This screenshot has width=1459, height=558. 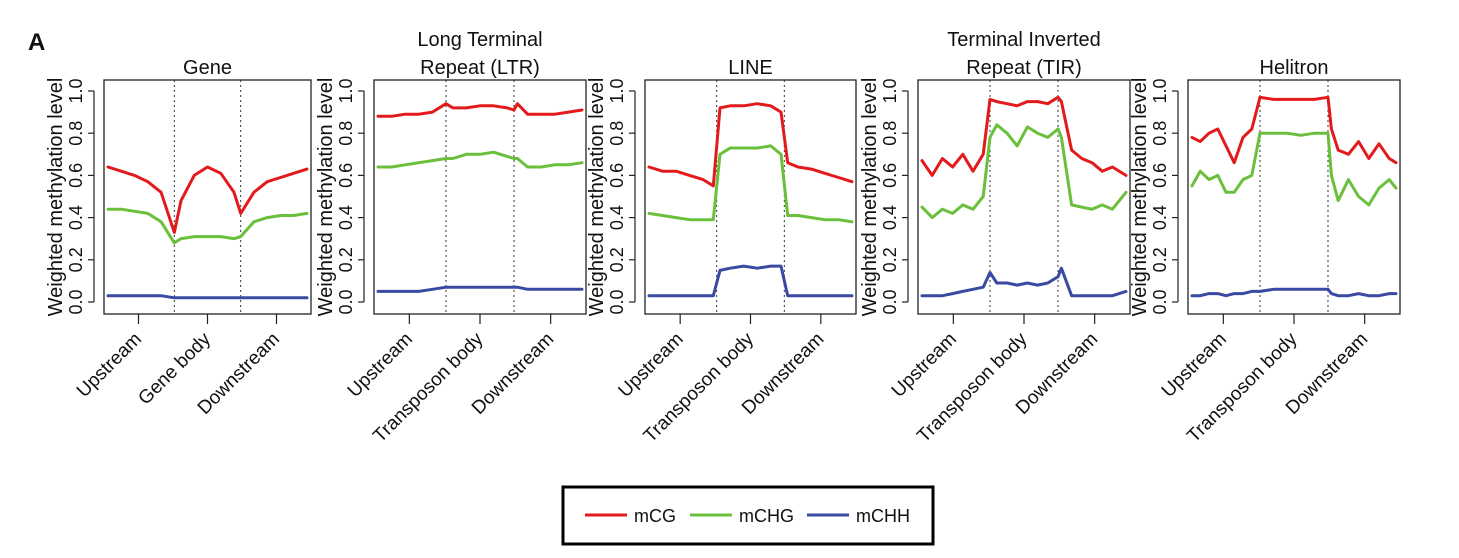 What do you see at coordinates (750, 68) in the screenshot?
I see `panel-title: LINE` at bounding box center [750, 68].